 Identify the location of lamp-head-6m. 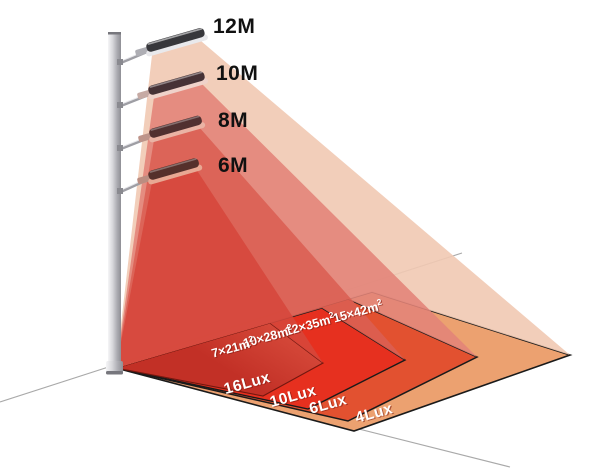
(170, 171).